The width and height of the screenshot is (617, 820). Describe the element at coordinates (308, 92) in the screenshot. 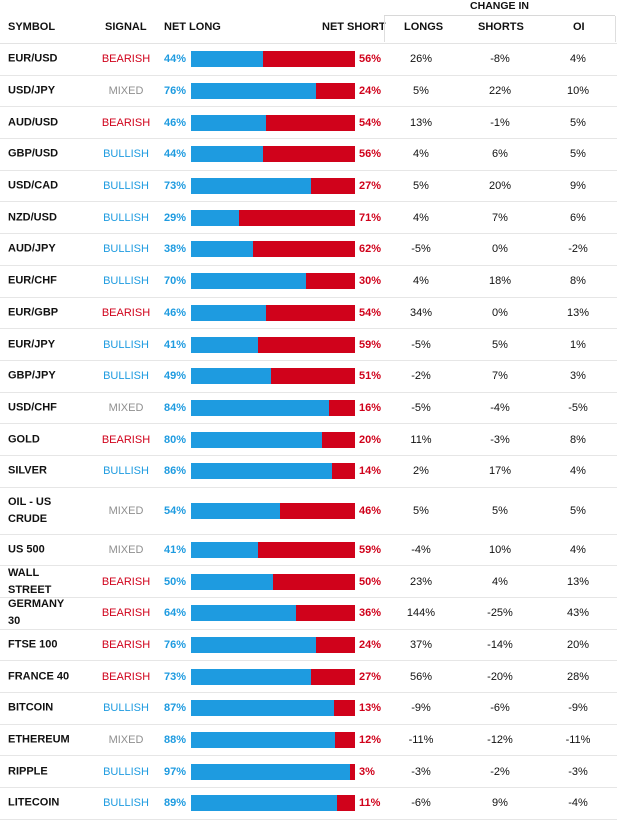

I see `table-row: USD/JPY MIXED 76% 24% 5% 22% 10%` at that location.